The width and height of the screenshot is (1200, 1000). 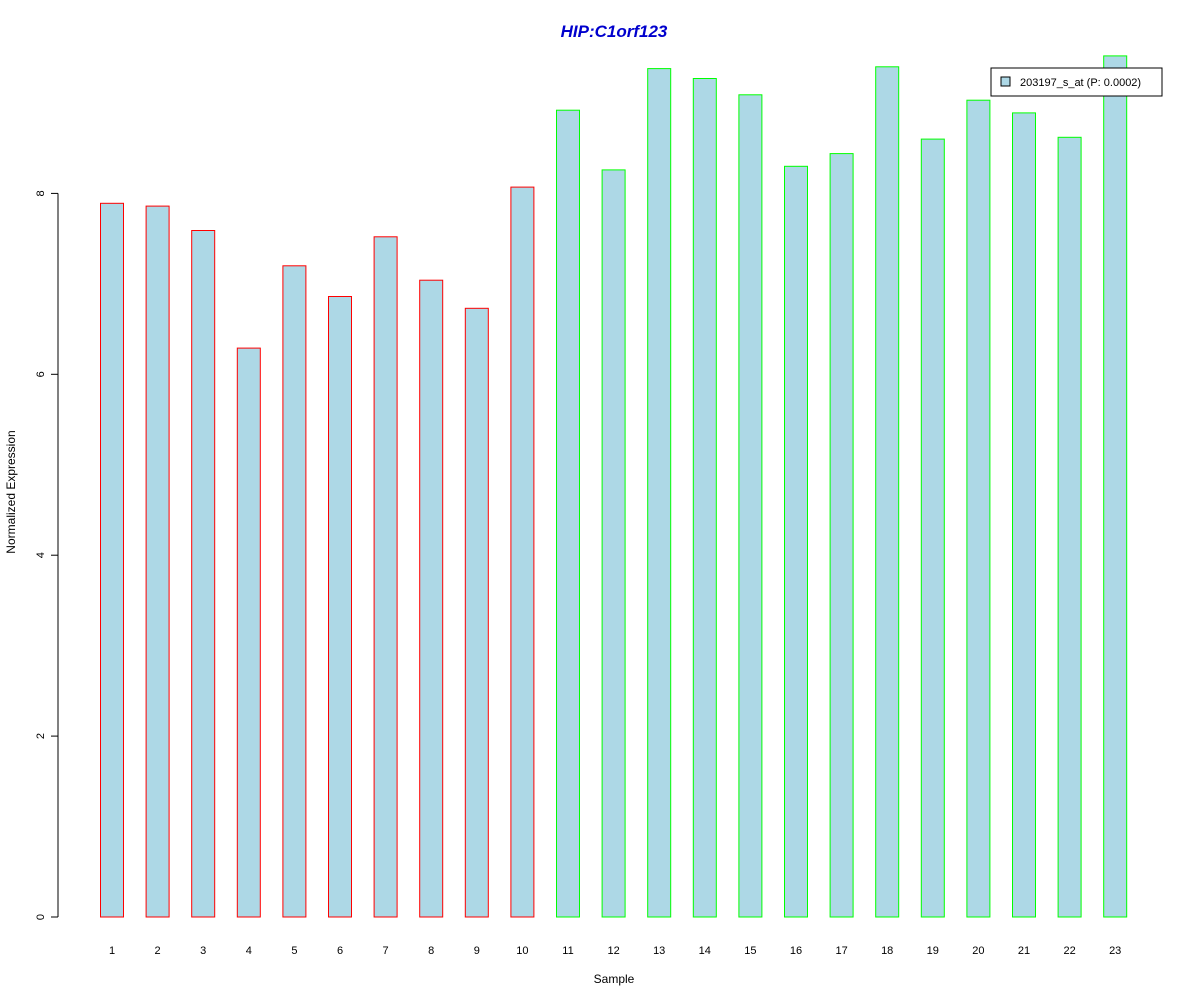 I want to click on x-tick-label: 23, so click(x=1115, y=951).